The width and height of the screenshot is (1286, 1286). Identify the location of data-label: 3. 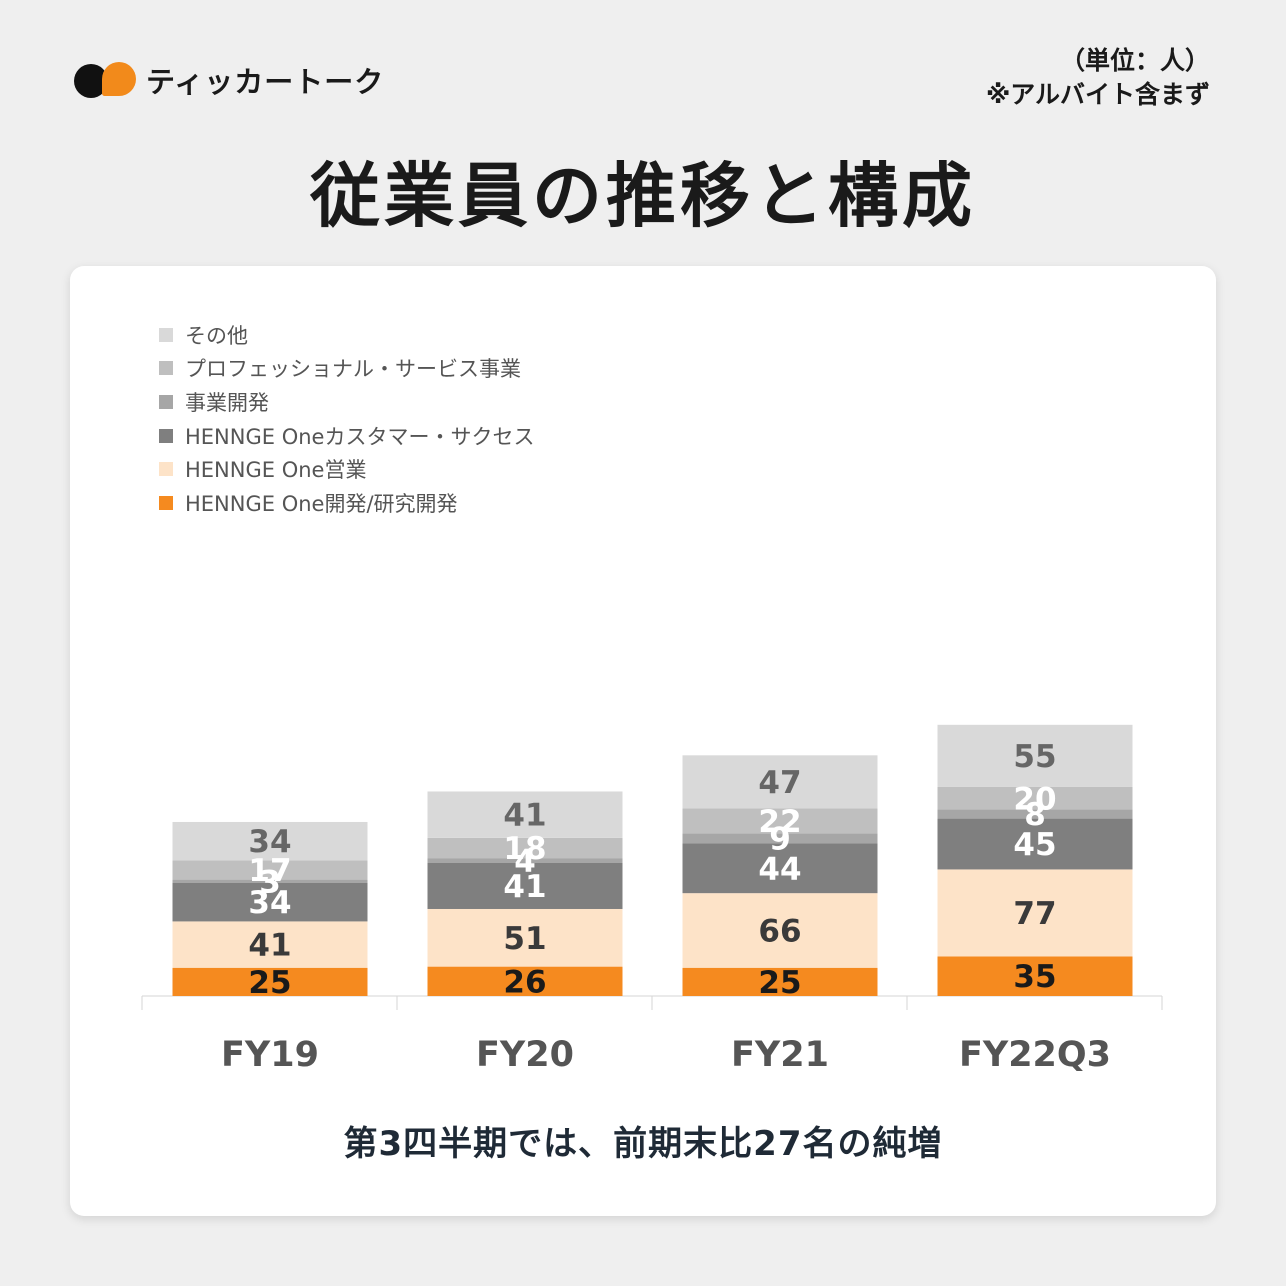
(270, 882).